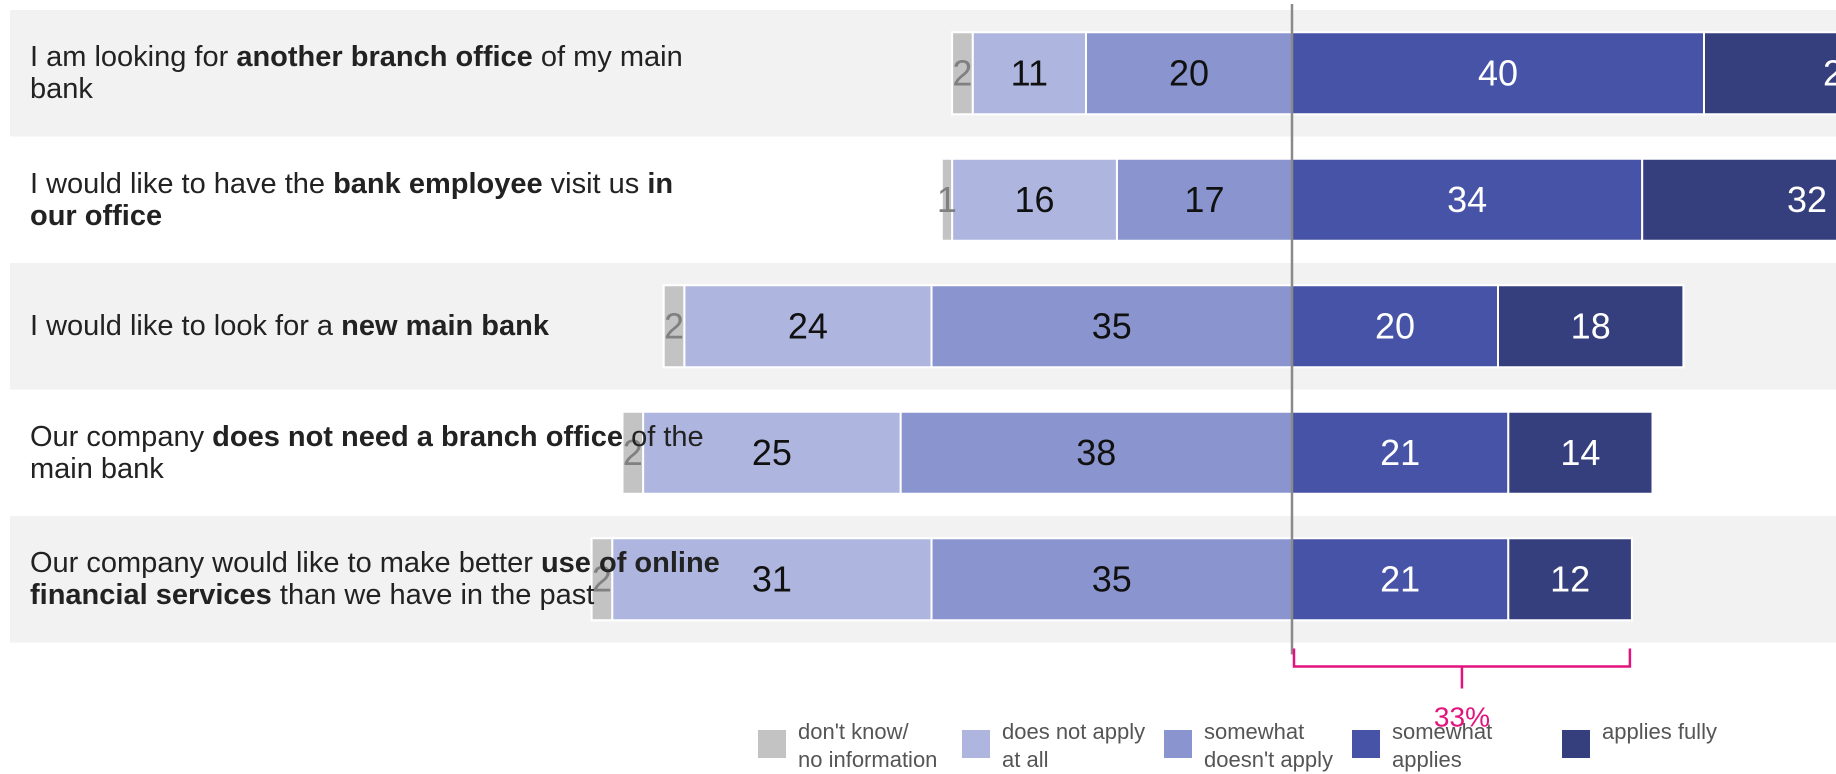 Image resolution: width=1836 pixels, height=774 pixels. I want to click on data-label: 14, so click(1580, 452).